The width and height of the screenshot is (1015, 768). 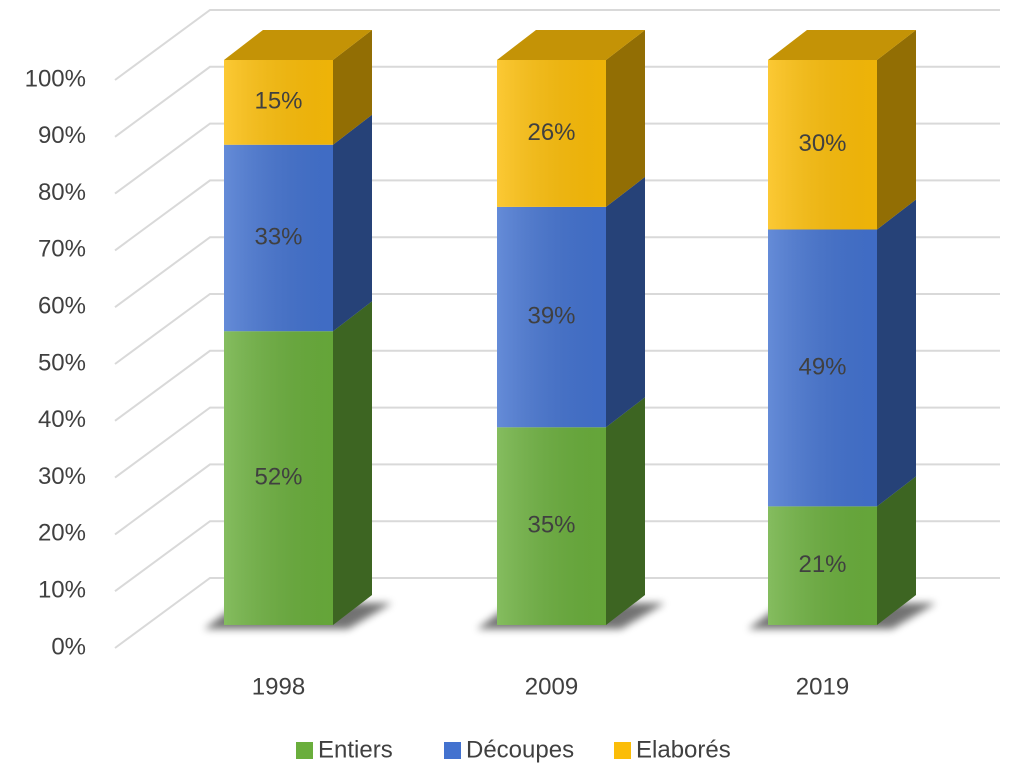 I want to click on x-tick-label: 2019, so click(x=822, y=686).